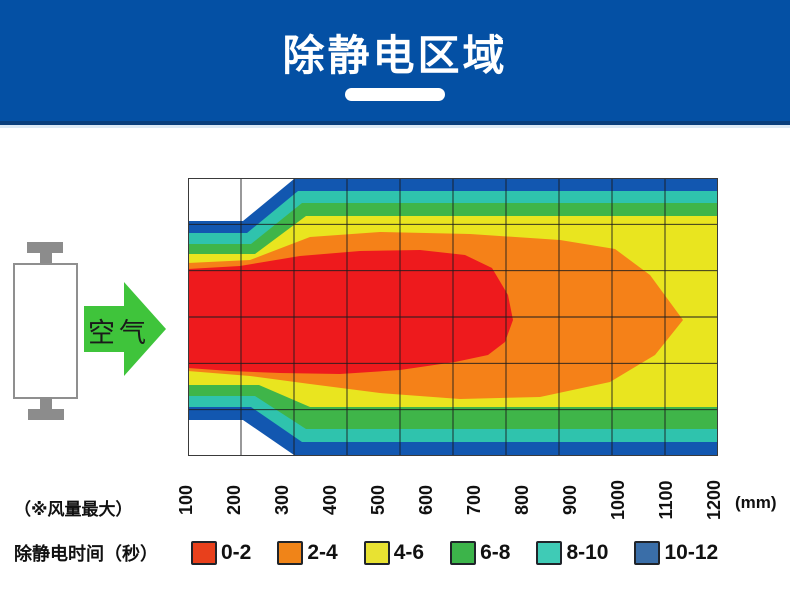 This screenshot has width=790, height=612. What do you see at coordinates (350, 312) in the screenshot?
I see `contour-band-0-2s` at bounding box center [350, 312].